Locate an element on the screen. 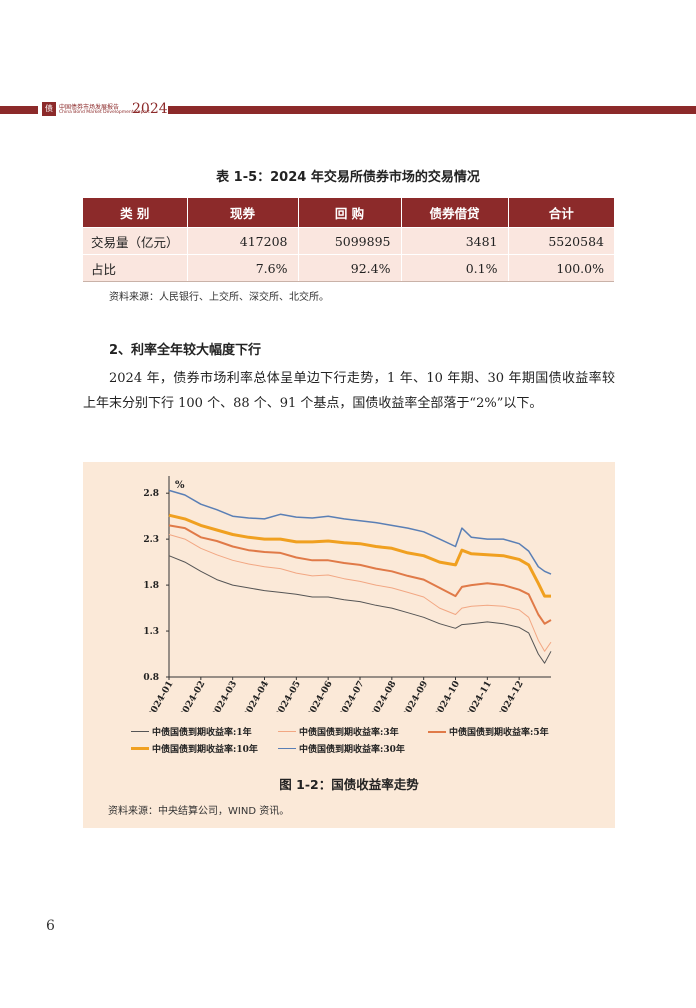 The width and height of the screenshot is (696, 1008). y-tick-label: 2.3 is located at coordinates (151, 540).